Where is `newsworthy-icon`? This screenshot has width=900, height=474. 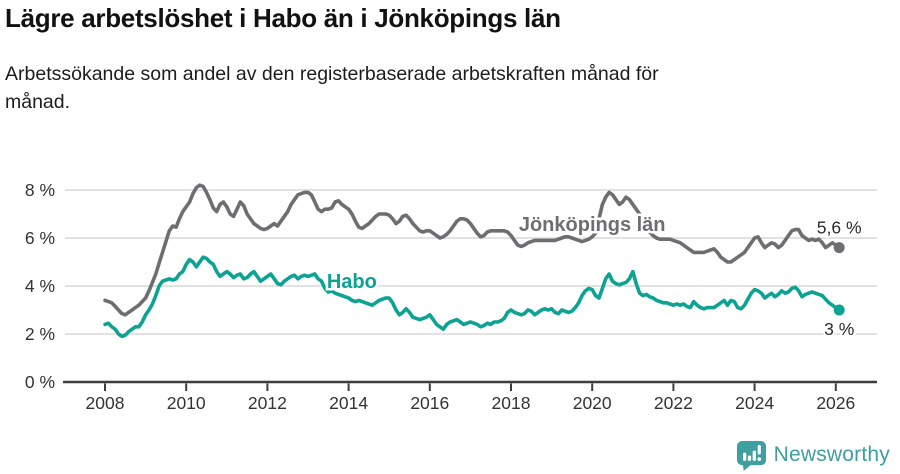
newsworthy-icon is located at coordinates (751, 455).